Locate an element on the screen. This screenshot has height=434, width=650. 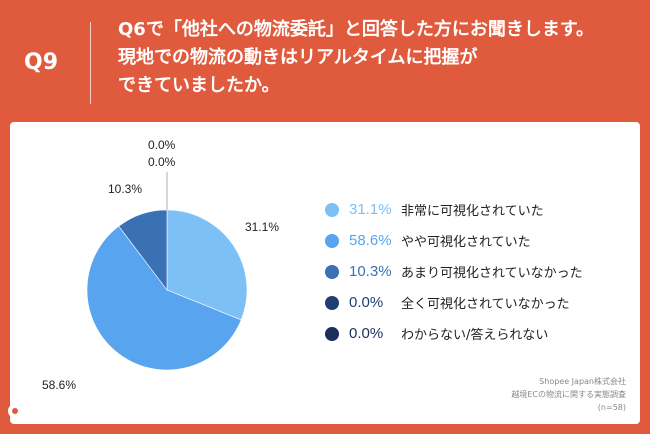
brand-name: リサピー is located at coordinates (50, 411).